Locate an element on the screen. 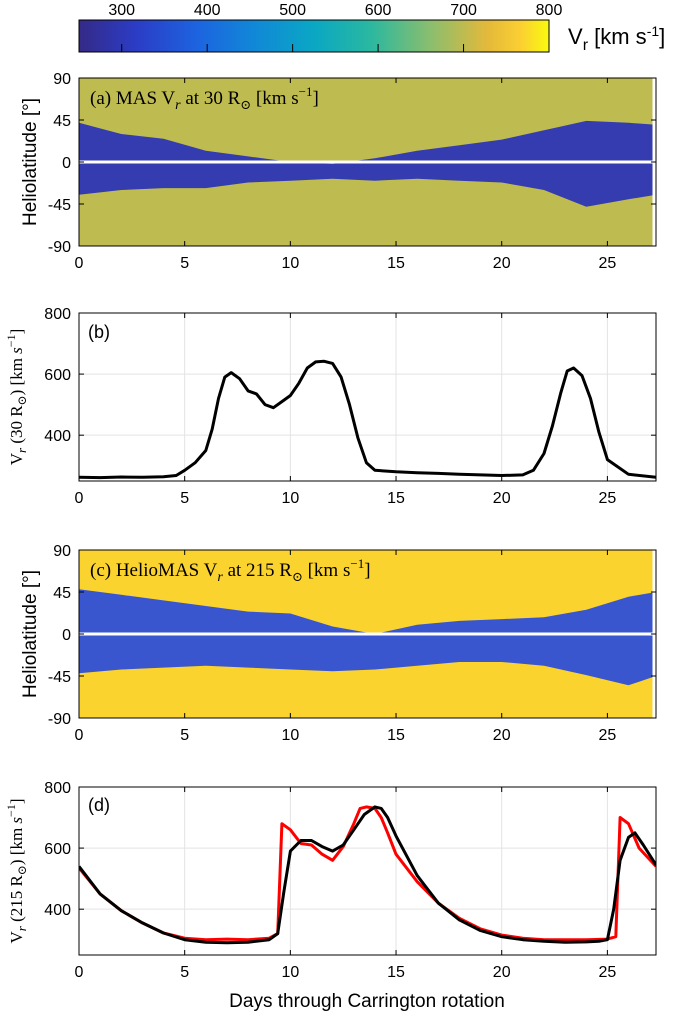  colorbar-tick-label: 300 is located at coordinates (121, 10).